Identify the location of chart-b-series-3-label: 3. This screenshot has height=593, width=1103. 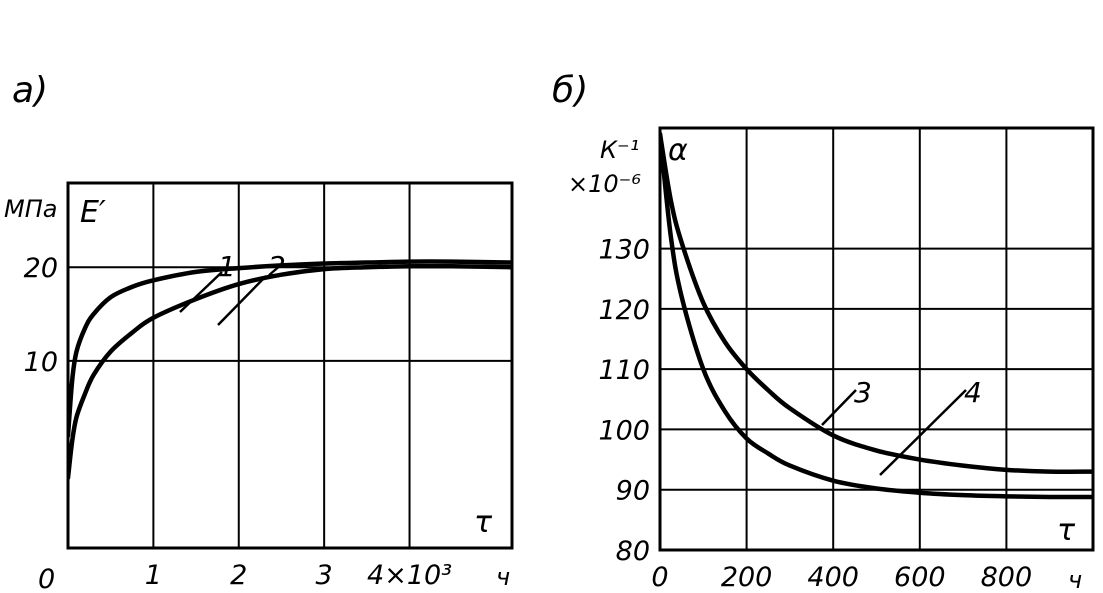
(863, 392).